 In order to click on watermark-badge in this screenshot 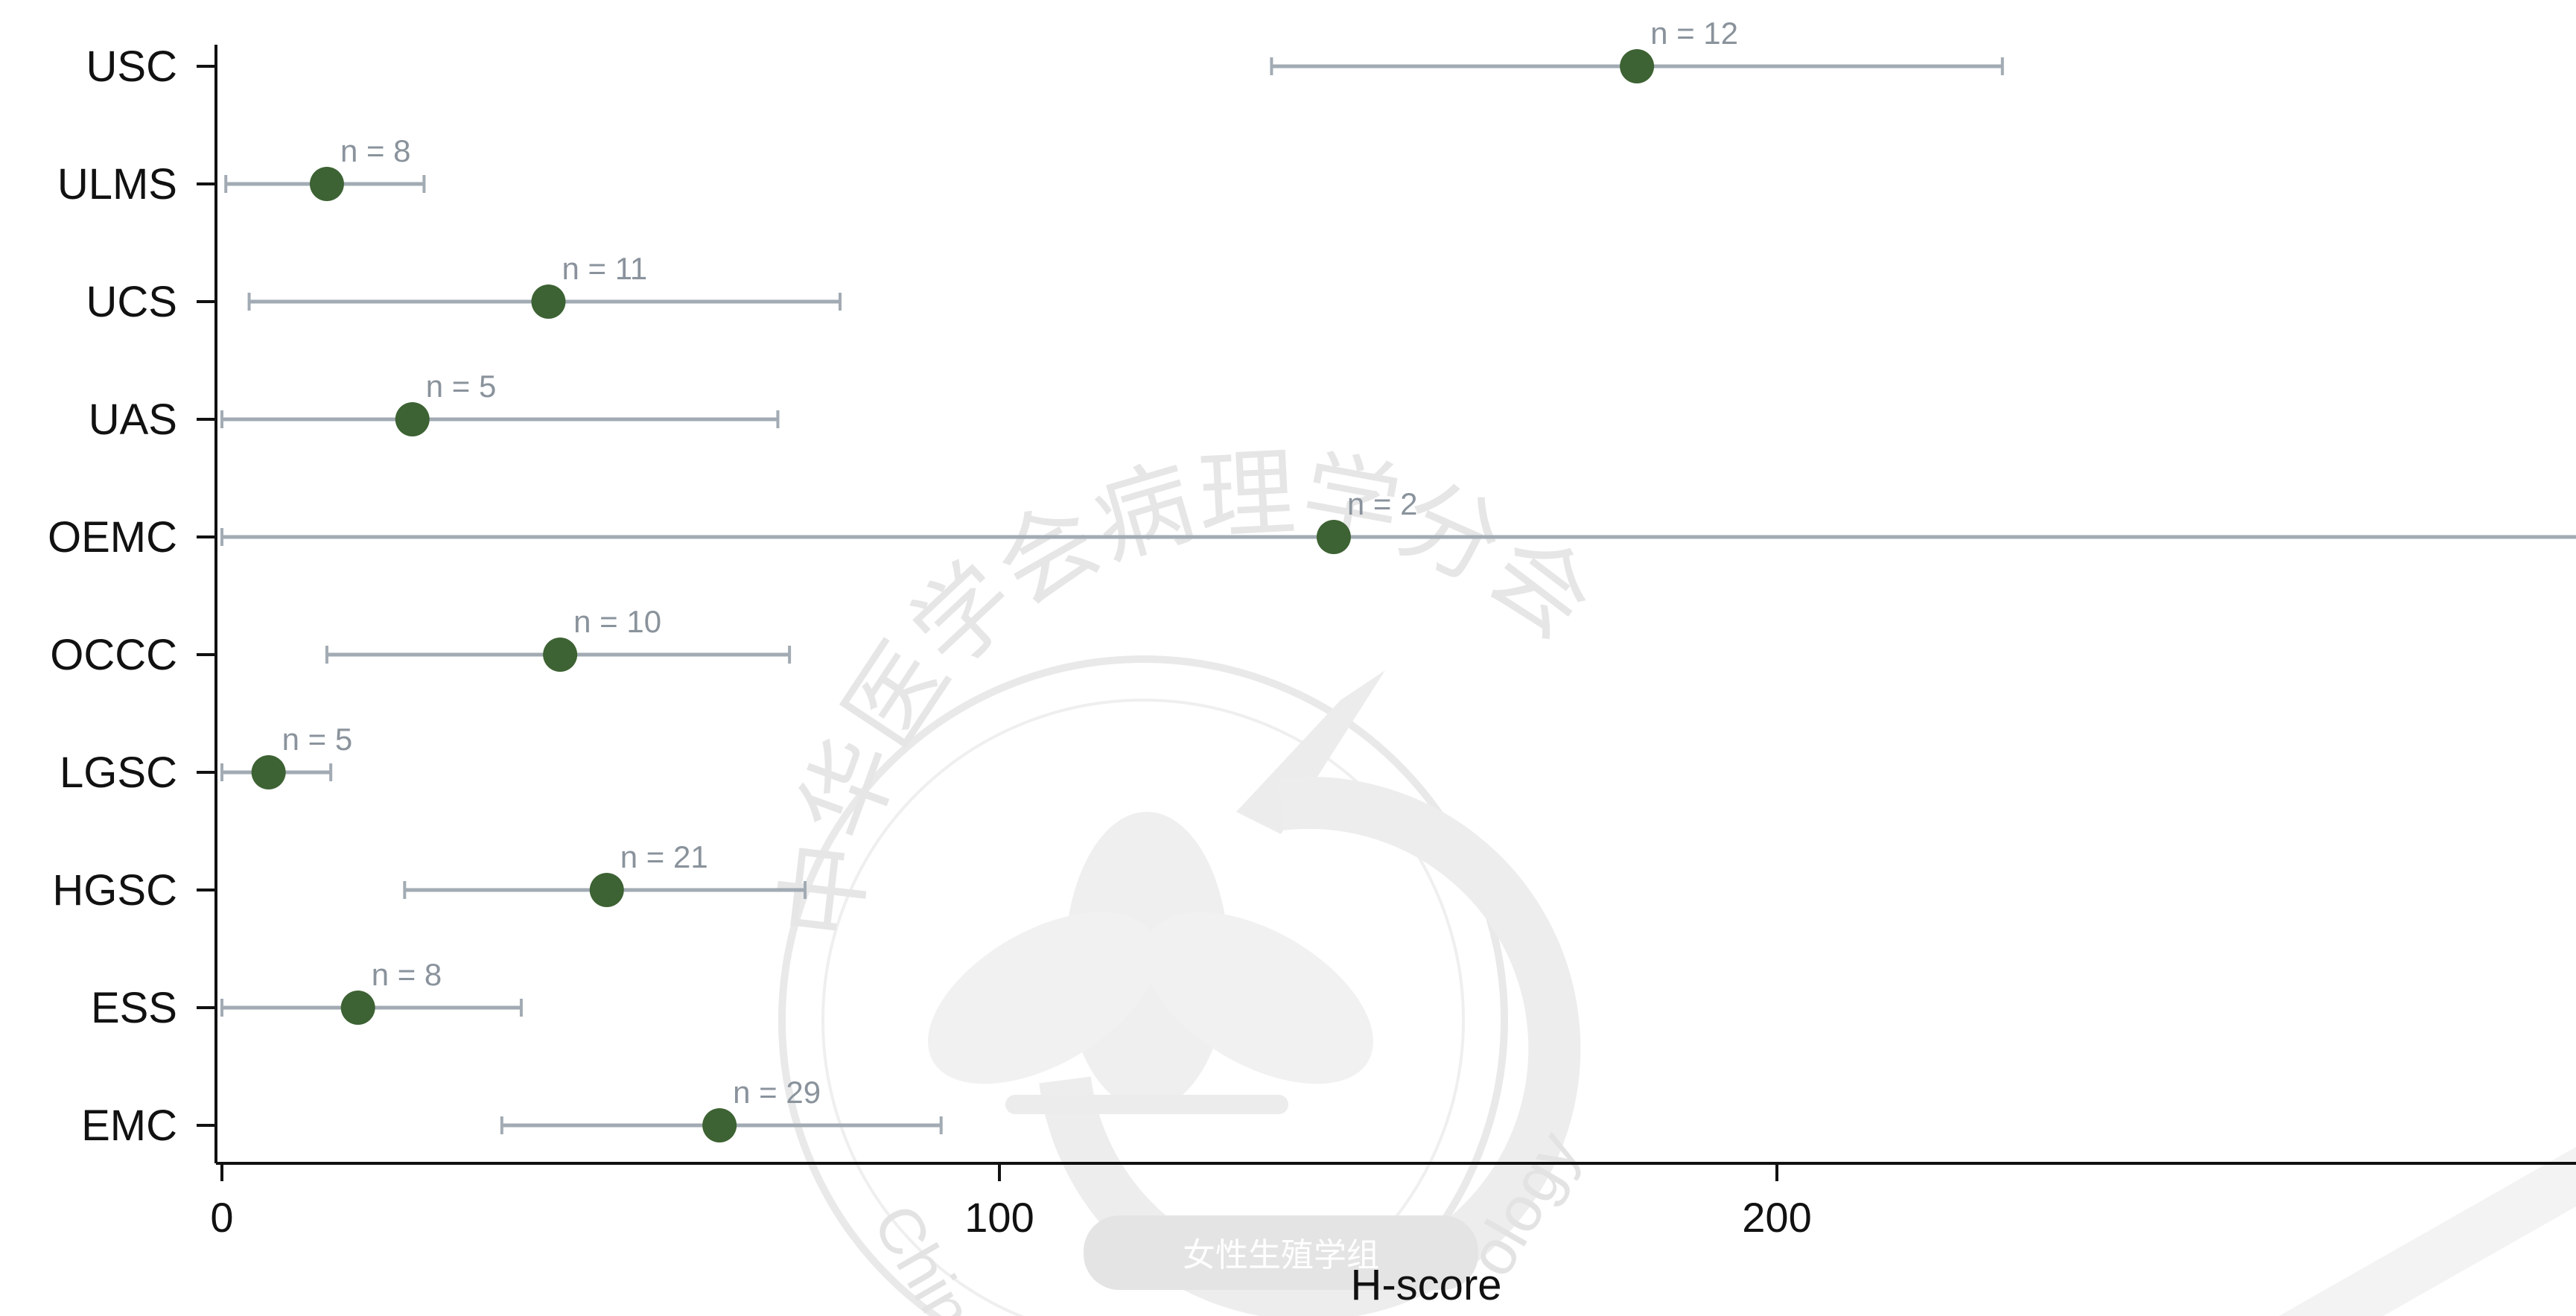, I will do `click(1281, 1253)`.